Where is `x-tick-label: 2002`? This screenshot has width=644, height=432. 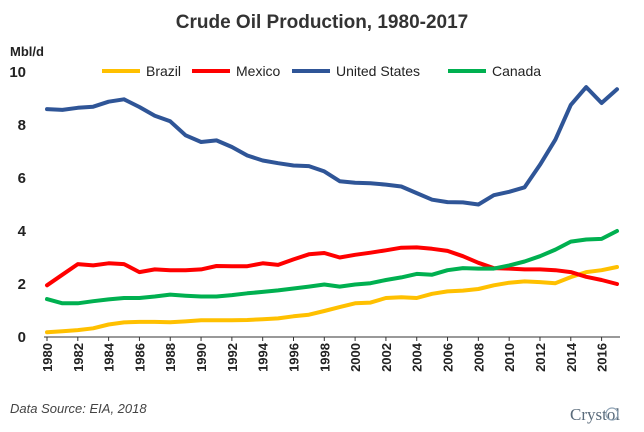
x-tick-label: 2002 is located at coordinates (386, 357).